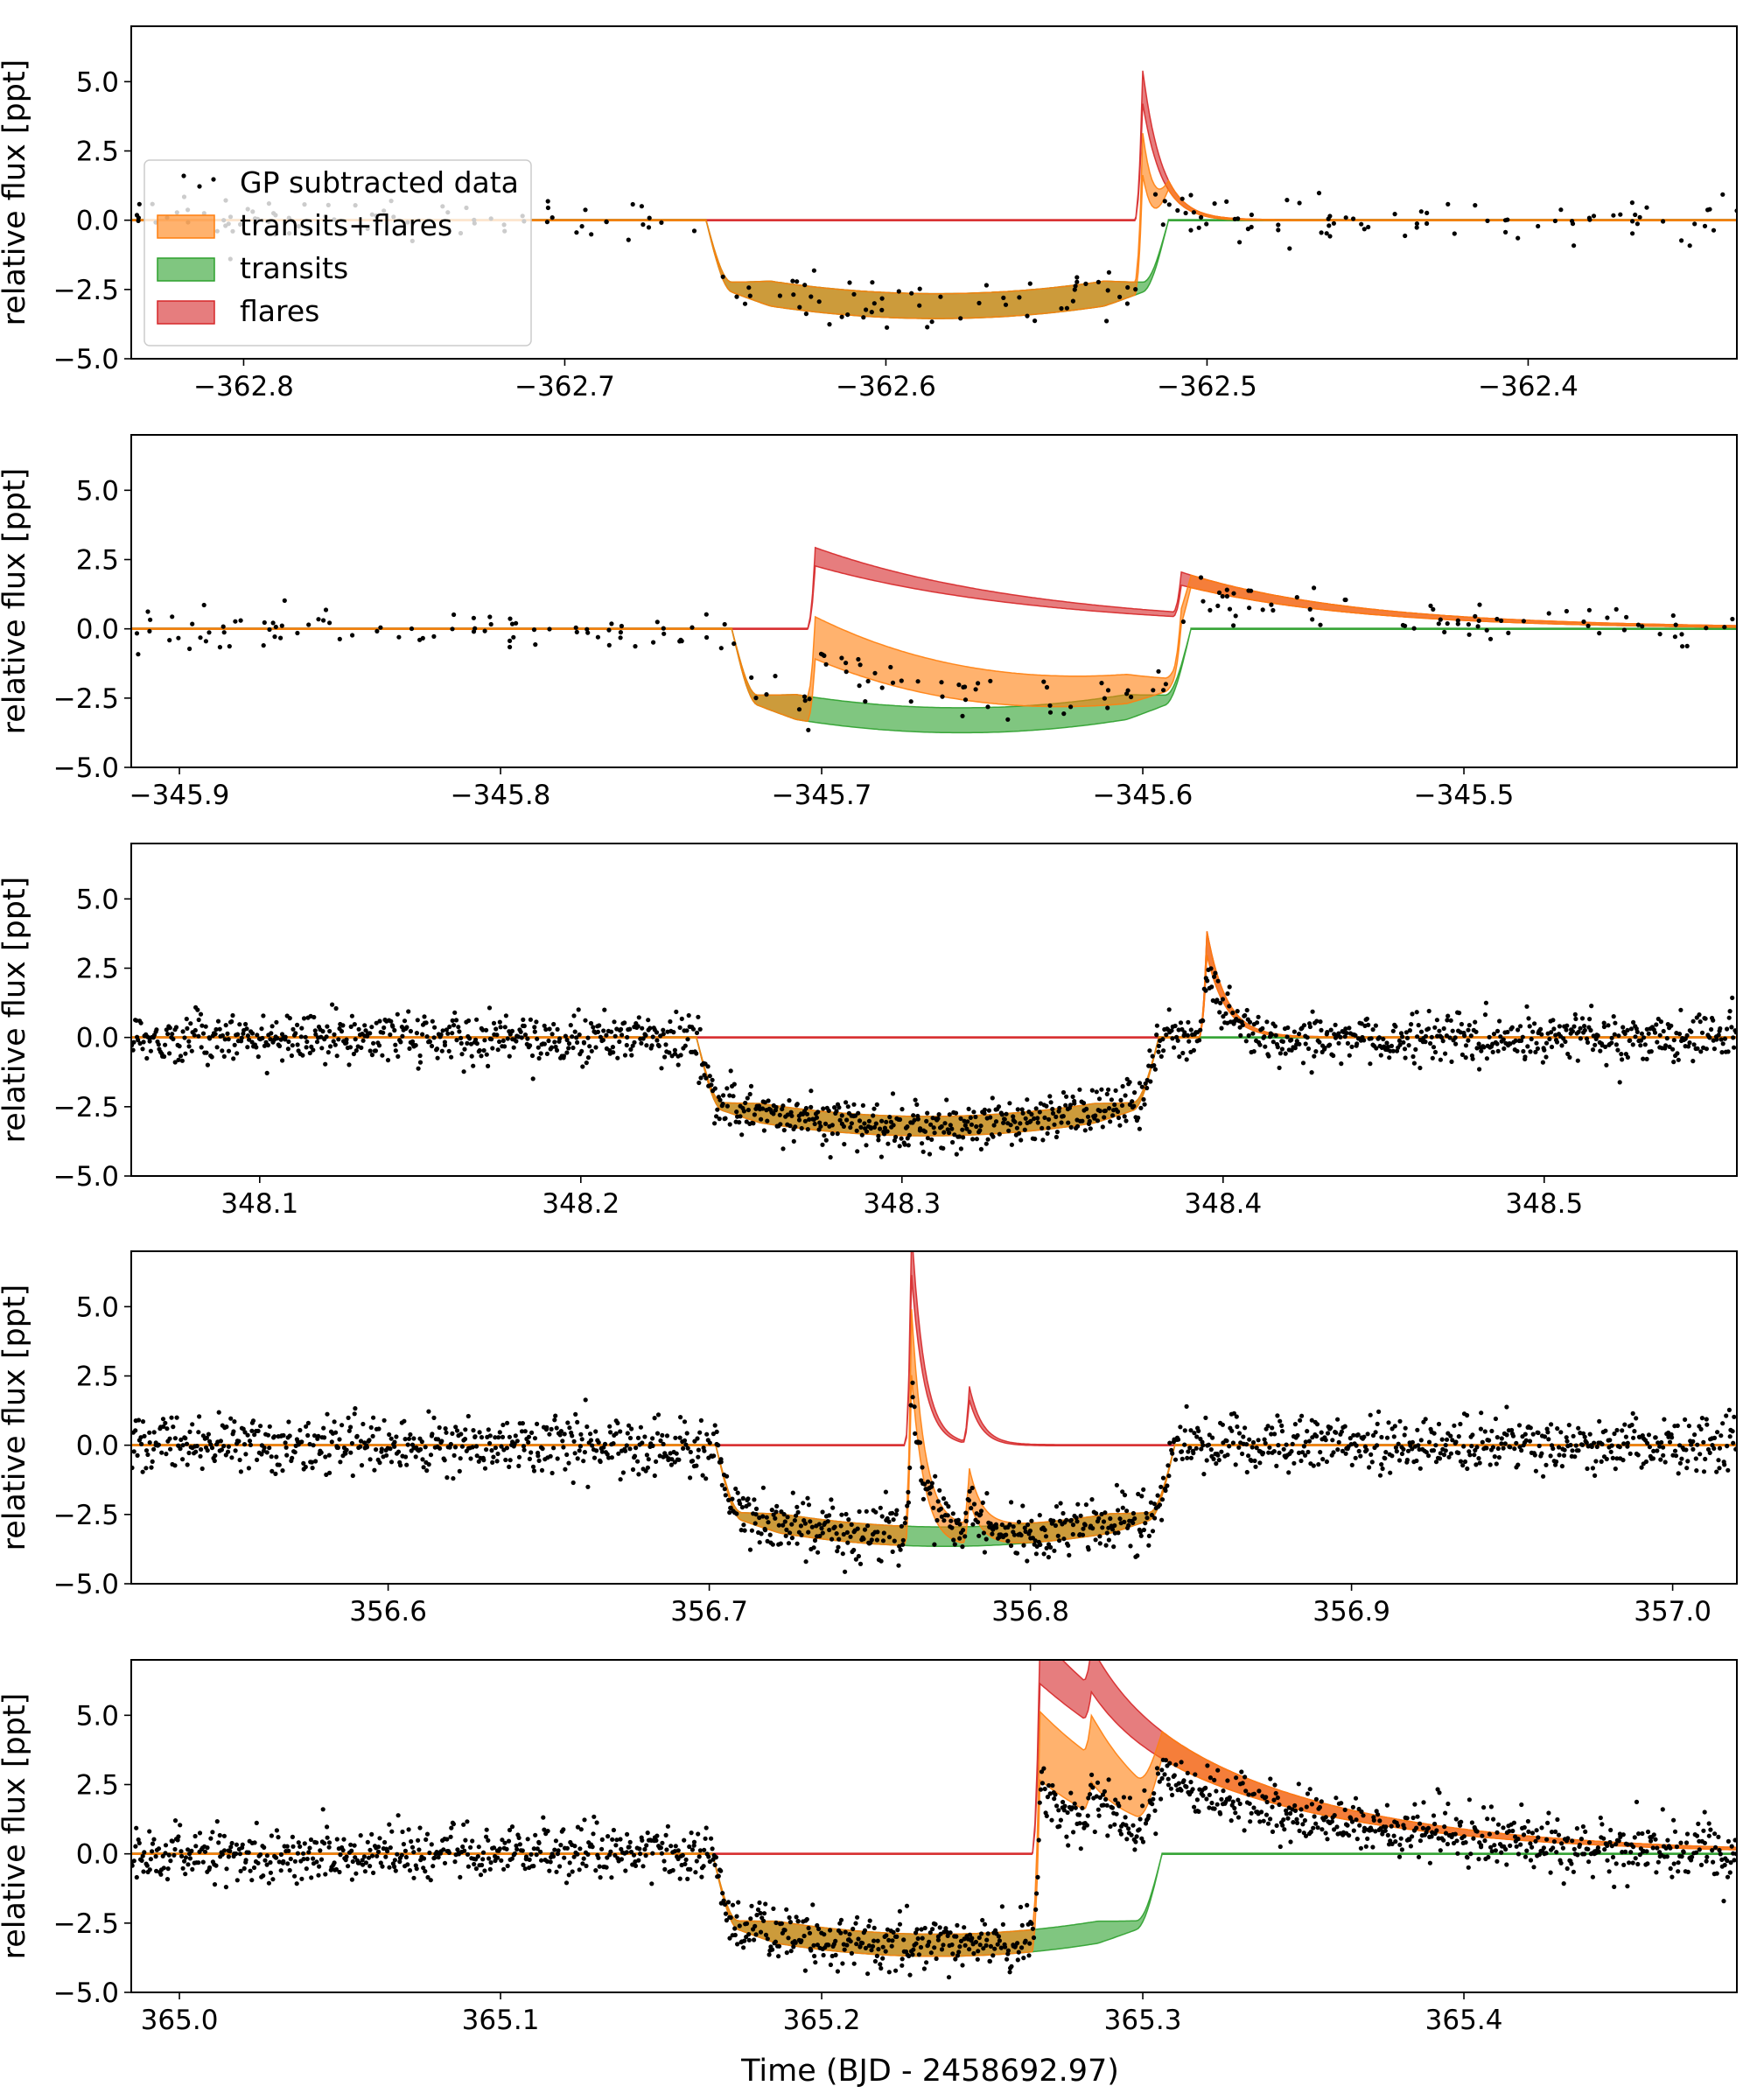 Image resolution: width=1750 pixels, height=2100 pixels. What do you see at coordinates (86, 768) in the screenshot?
I see `y-tick-label: −5.0` at bounding box center [86, 768].